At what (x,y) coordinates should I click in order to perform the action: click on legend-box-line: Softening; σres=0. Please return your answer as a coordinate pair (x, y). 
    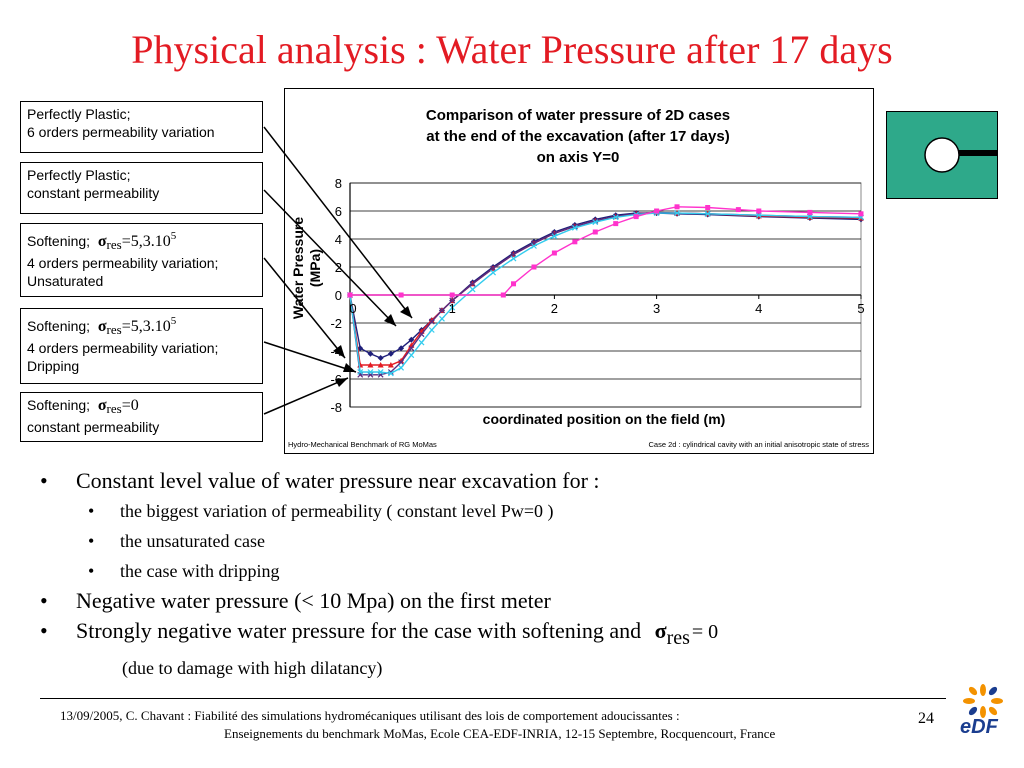
    Looking at the image, I should click on (141, 407).